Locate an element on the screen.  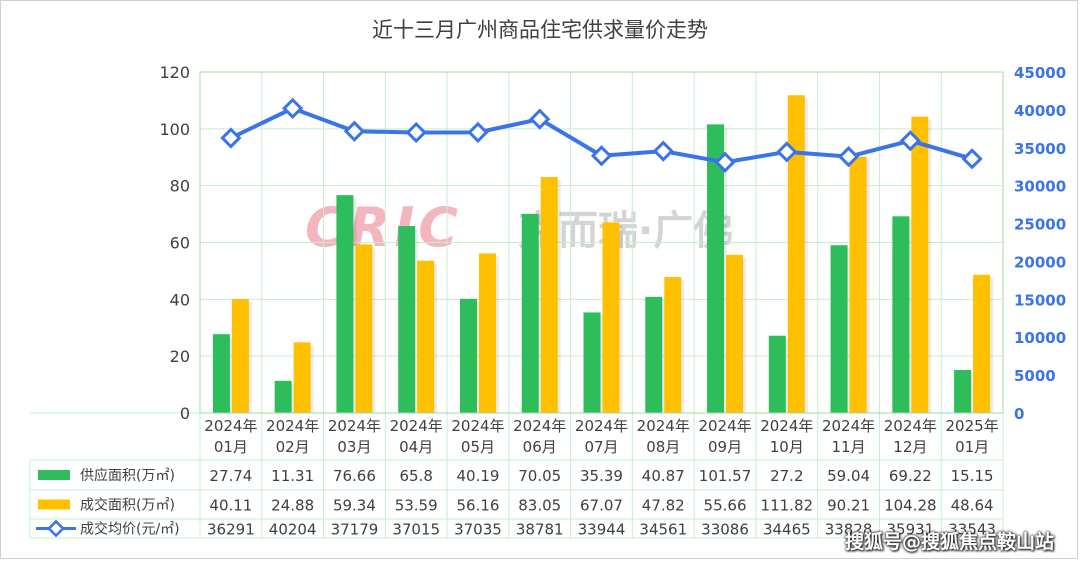
table-cell: 70.05 is located at coordinates (539, 476).